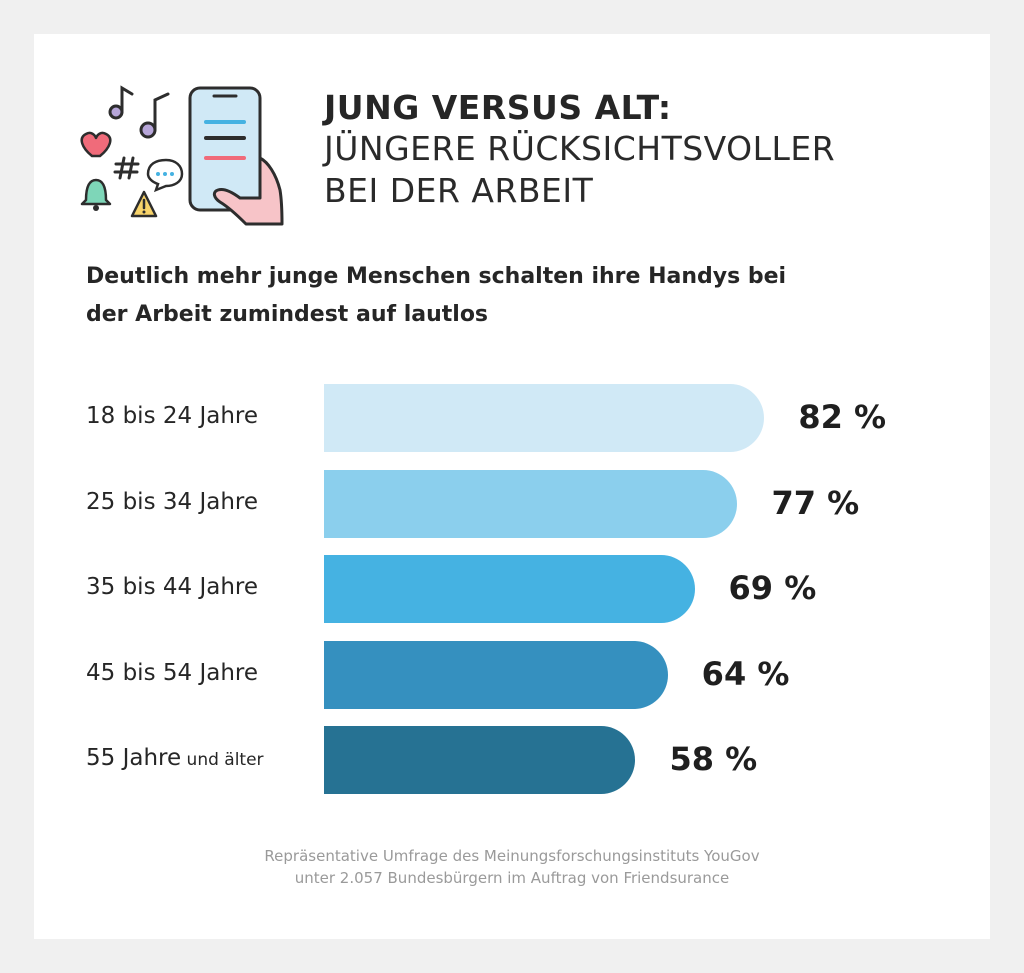  What do you see at coordinates (815, 502) in the screenshot?
I see `value-label: 77 %` at bounding box center [815, 502].